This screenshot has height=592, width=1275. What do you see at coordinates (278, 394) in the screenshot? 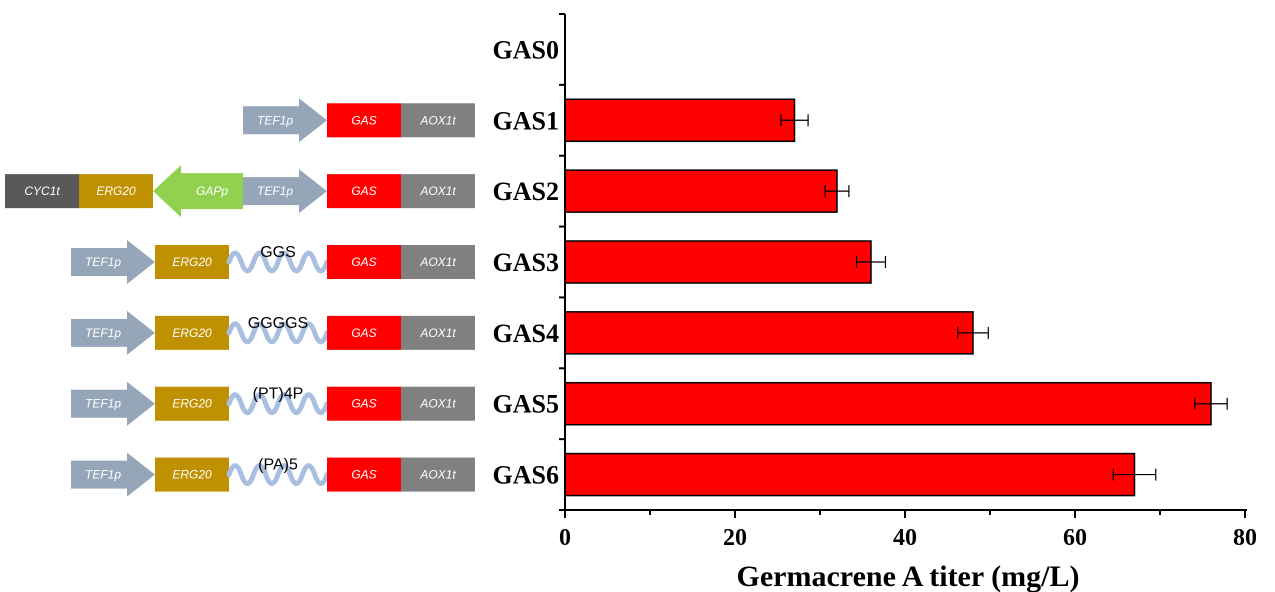
I see `linker-label: (PT)4P` at bounding box center [278, 394].